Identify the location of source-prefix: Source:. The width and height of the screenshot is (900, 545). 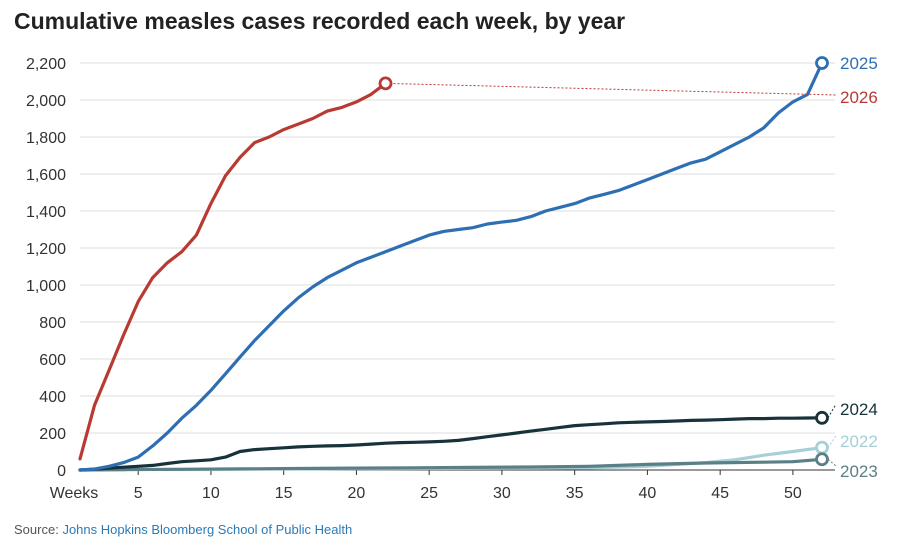
(36, 529).